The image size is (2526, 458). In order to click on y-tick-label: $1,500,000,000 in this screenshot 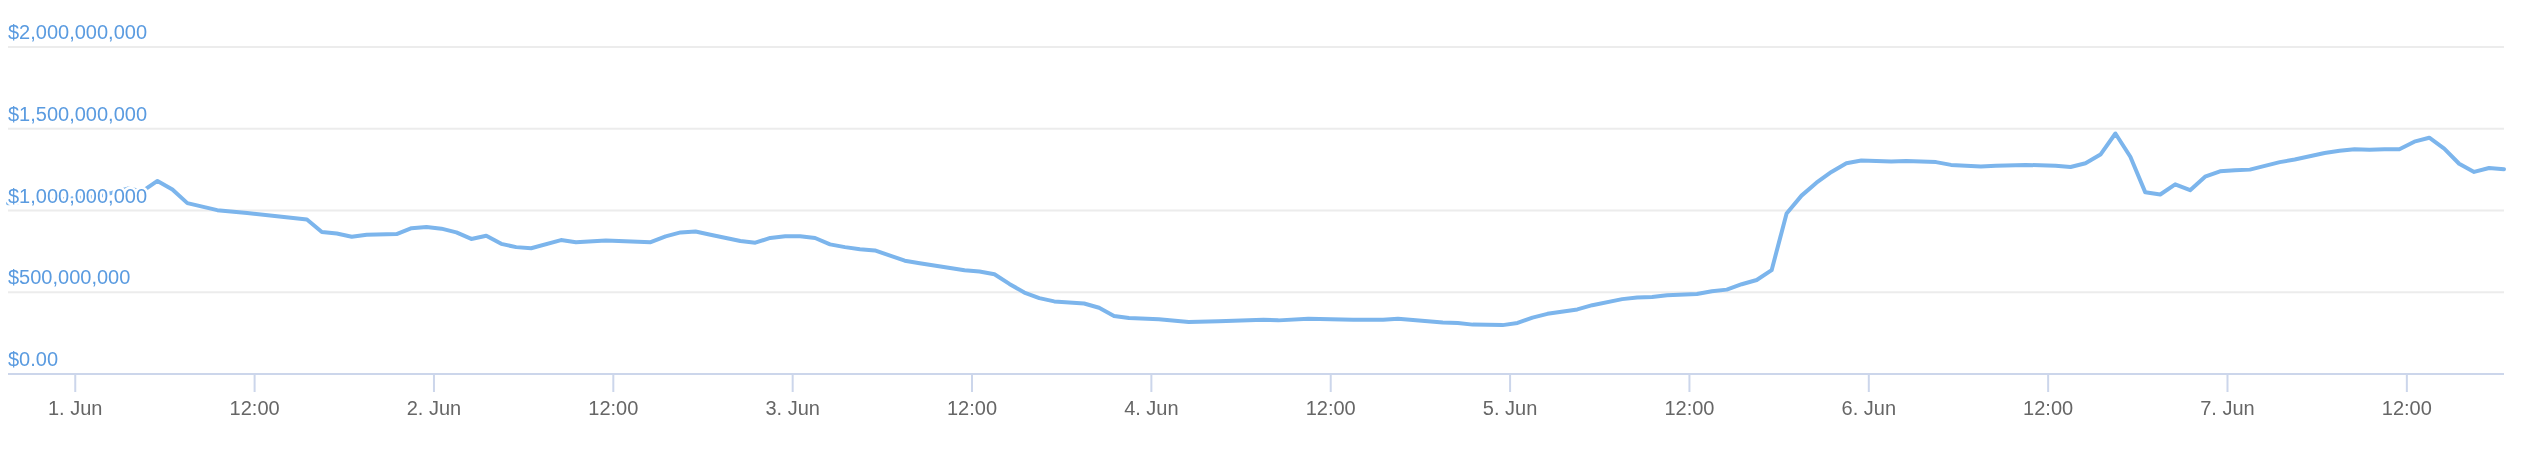, I will do `click(78, 113)`.